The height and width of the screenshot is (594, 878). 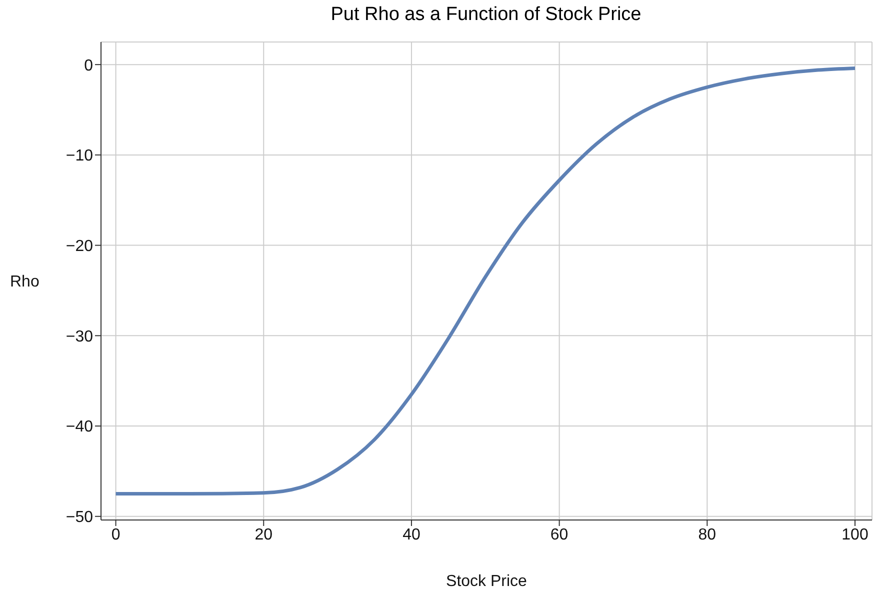 What do you see at coordinates (707, 535) in the screenshot?
I see `x-tick-label: 80` at bounding box center [707, 535].